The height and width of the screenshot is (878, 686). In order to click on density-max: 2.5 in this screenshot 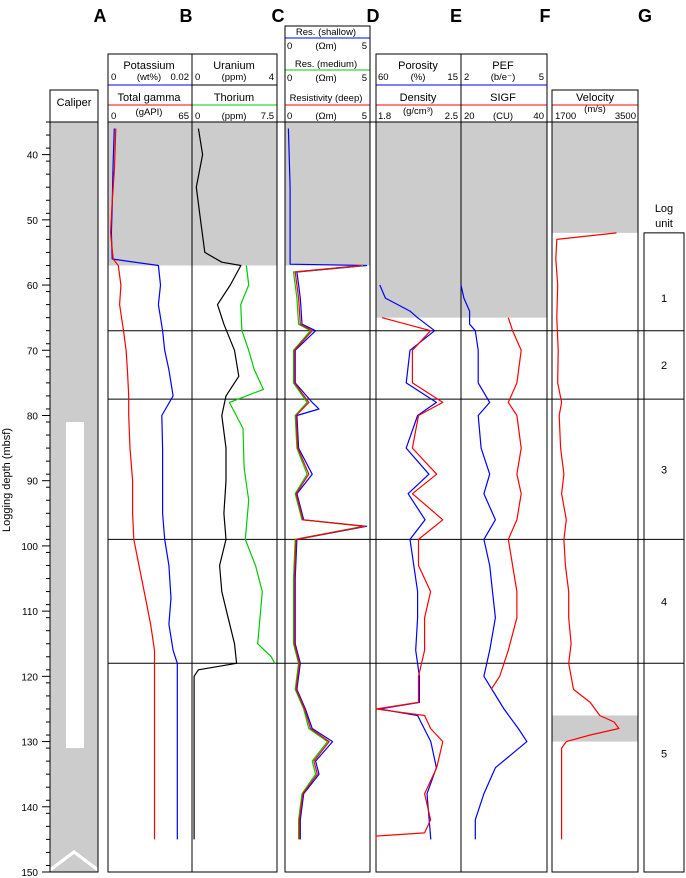, I will do `click(451, 116)`.